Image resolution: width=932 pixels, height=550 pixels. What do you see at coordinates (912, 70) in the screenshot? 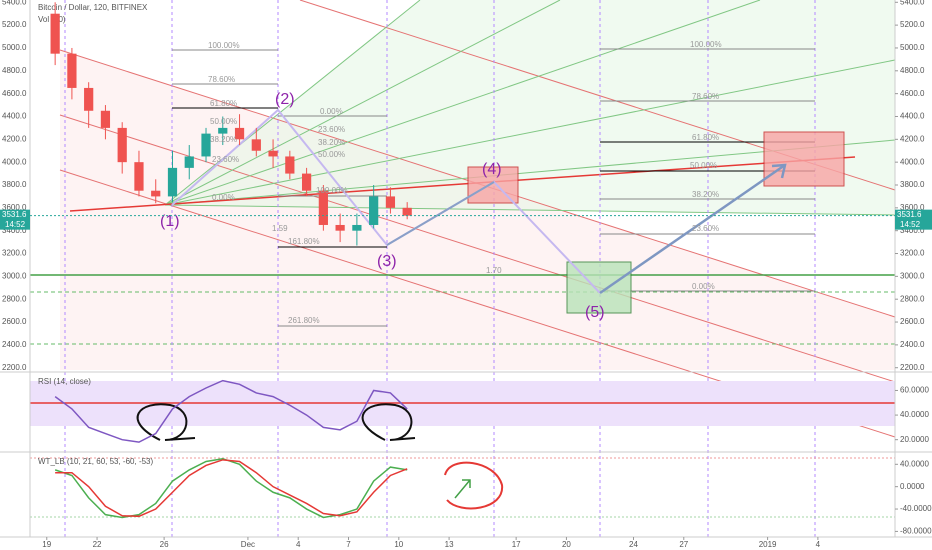
I see `y-tick-label: 4800.0` at bounding box center [912, 70].